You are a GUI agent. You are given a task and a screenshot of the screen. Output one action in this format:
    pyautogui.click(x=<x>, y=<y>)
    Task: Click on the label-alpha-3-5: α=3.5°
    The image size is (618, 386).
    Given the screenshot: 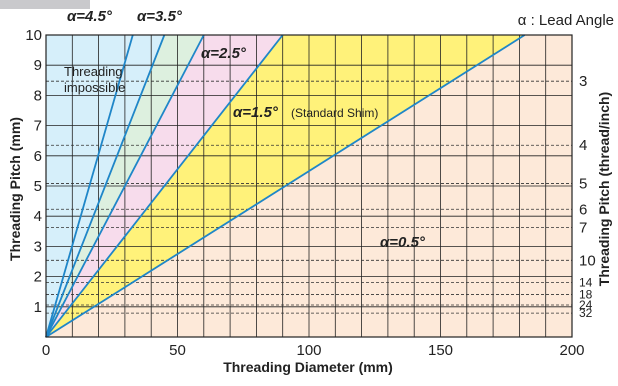 What is the action you would take?
    pyautogui.click(x=160, y=16)
    